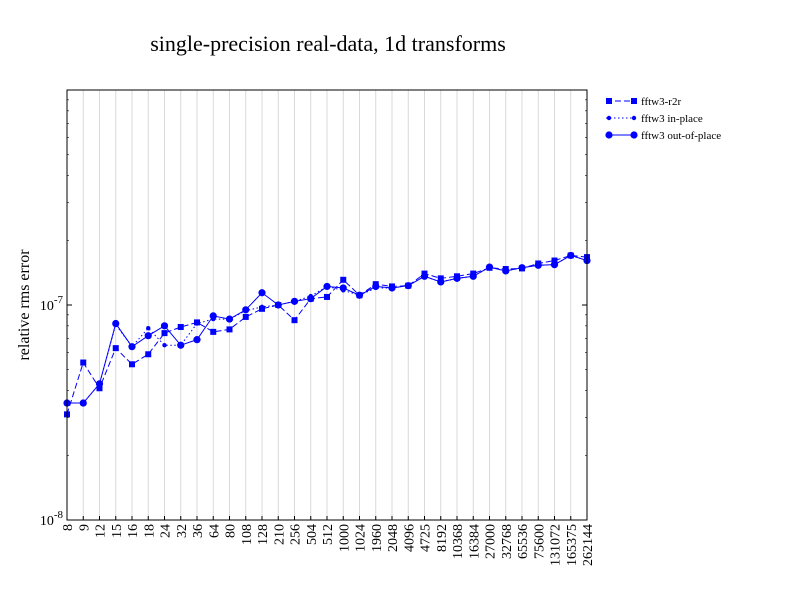  I want to click on x-tick-label: 165375, so click(572, 545).